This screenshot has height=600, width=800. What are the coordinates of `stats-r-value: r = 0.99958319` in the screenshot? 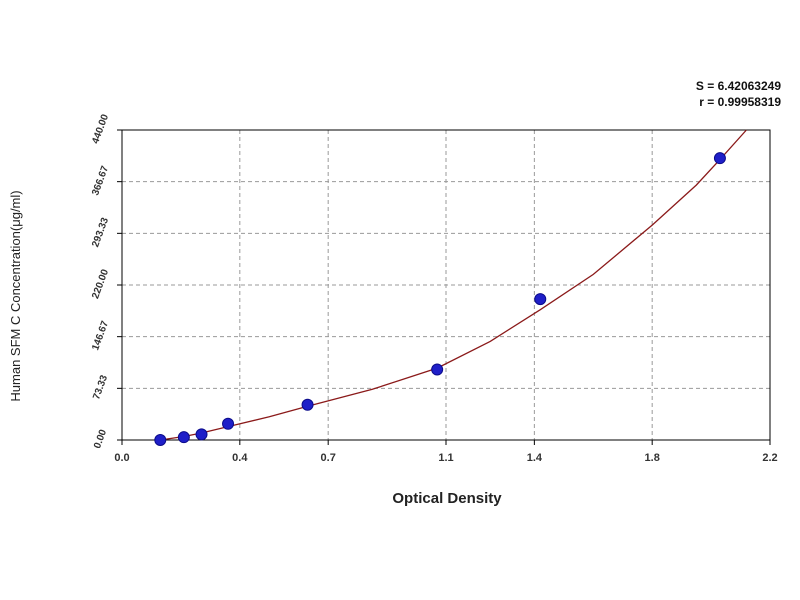 It's located at (740, 102).